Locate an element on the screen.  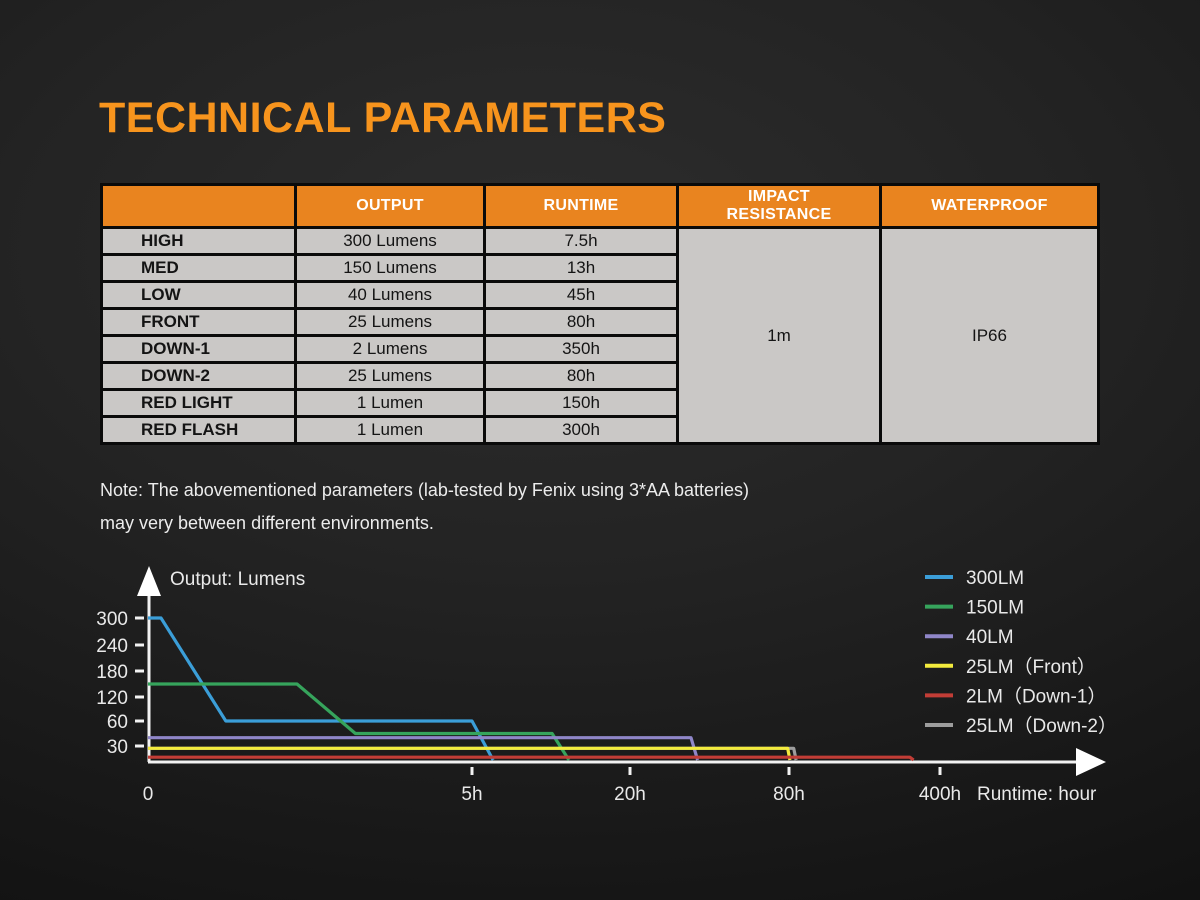
runtime-cell: 150h is located at coordinates (581, 403).